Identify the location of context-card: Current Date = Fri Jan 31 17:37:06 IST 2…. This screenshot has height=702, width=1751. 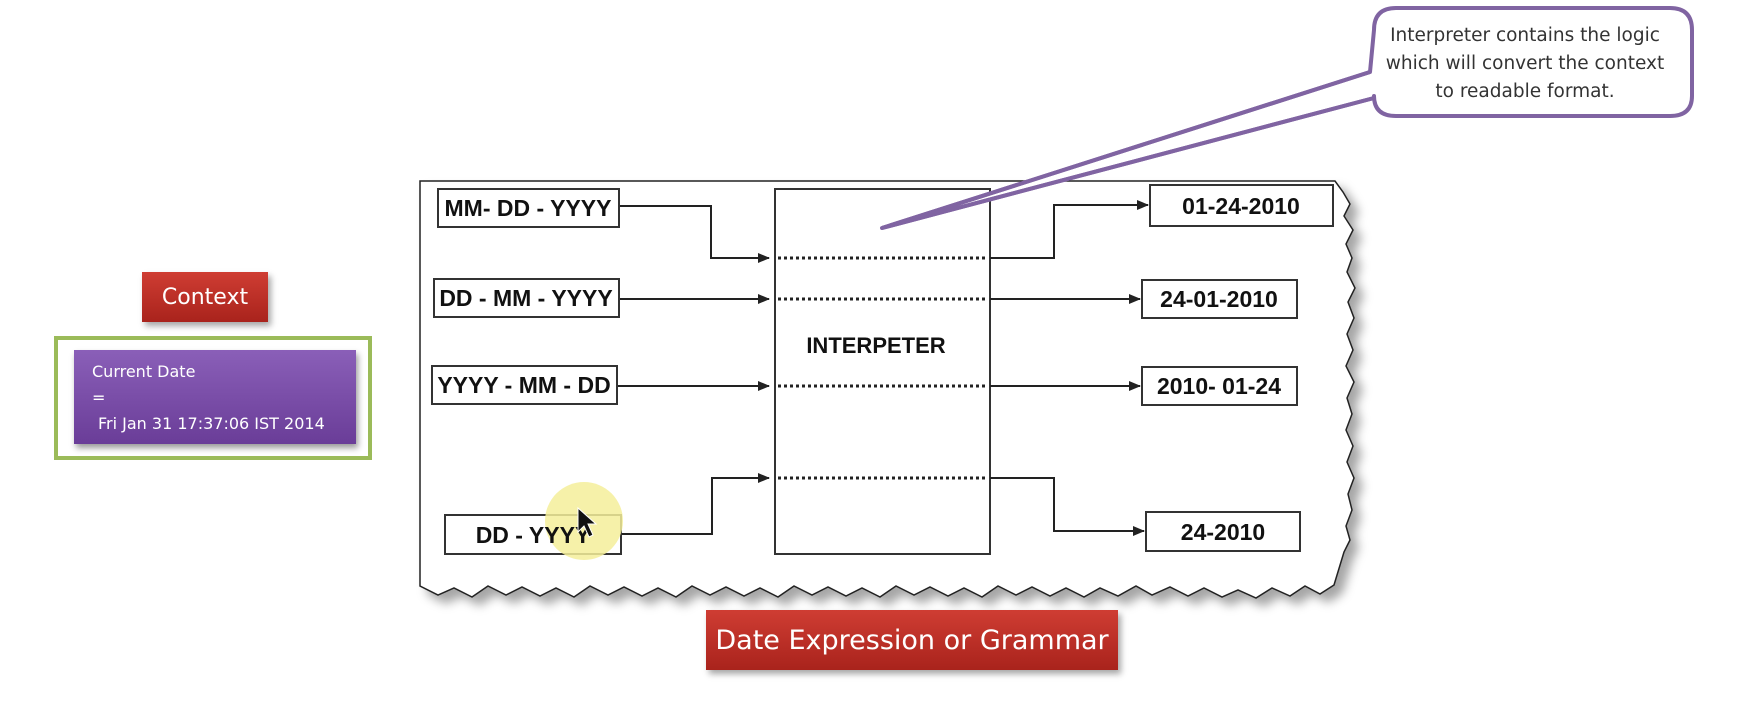
(215, 397).